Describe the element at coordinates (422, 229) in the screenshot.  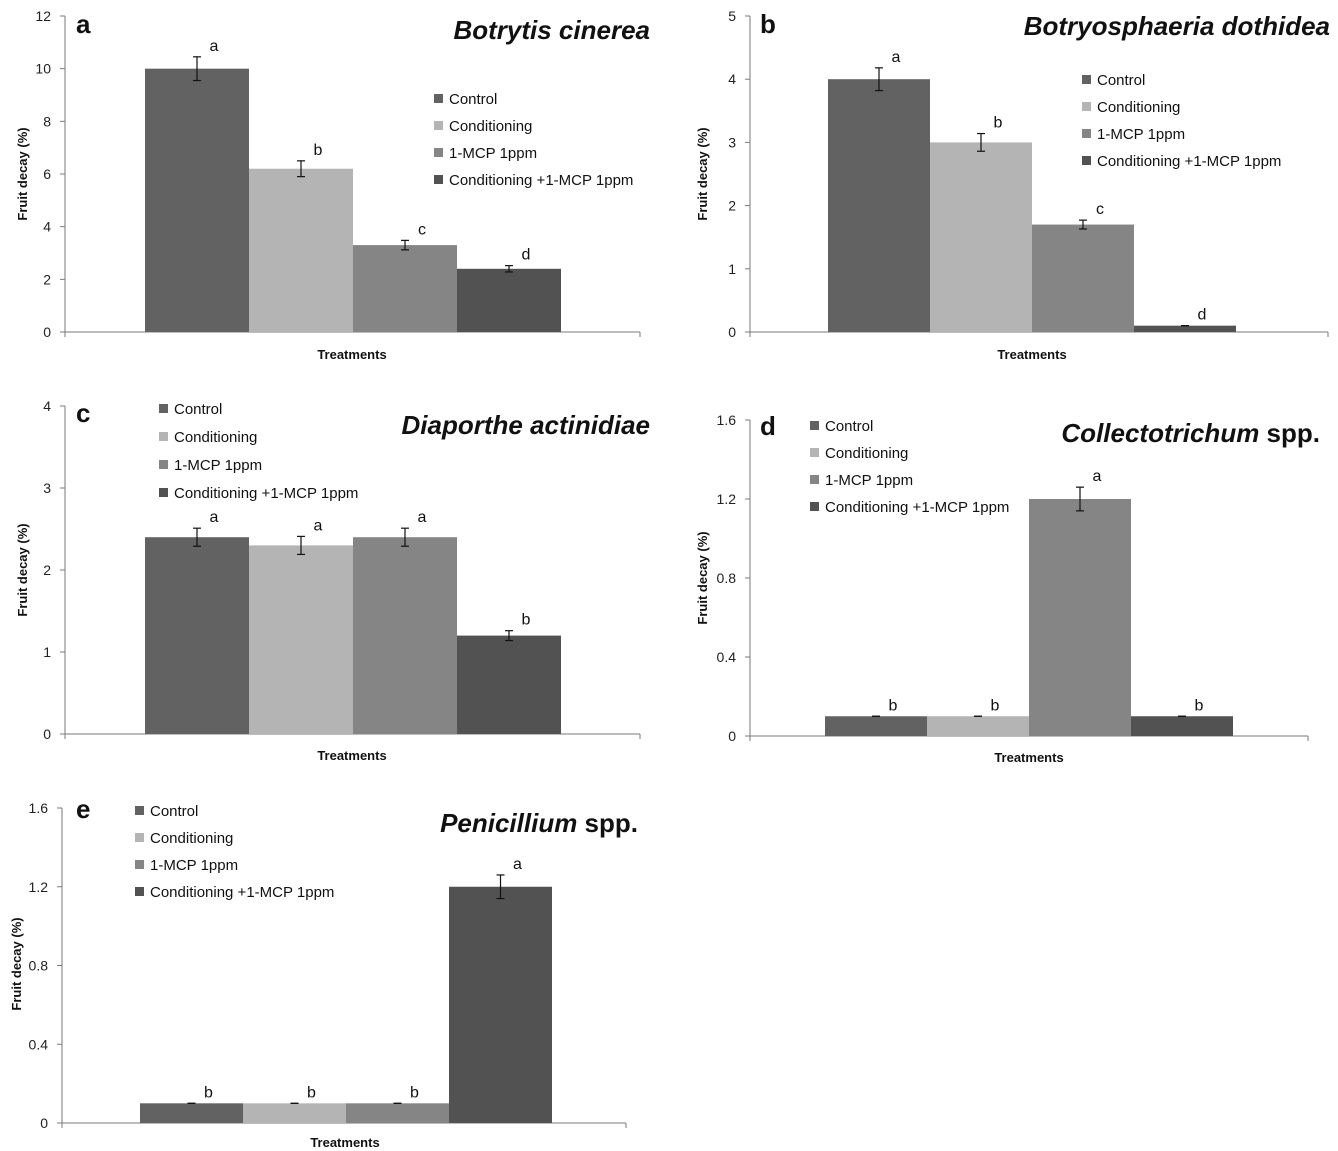
I see `significance-letter: c` at that location.